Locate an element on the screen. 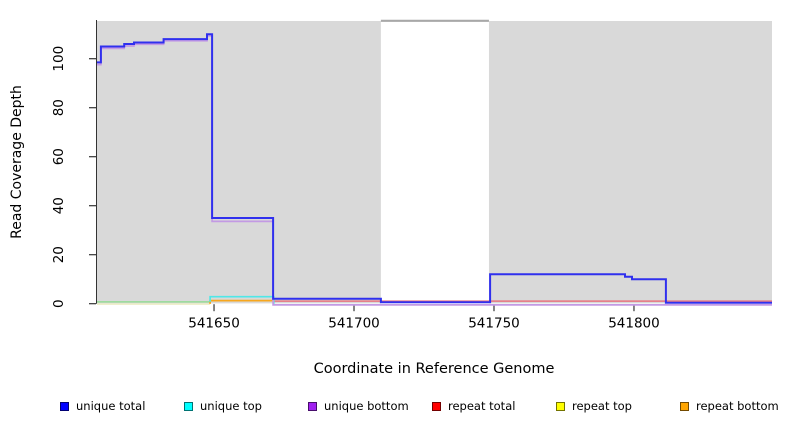 The height and width of the screenshot is (432, 792). legend-label: unique total is located at coordinates (111, 406).